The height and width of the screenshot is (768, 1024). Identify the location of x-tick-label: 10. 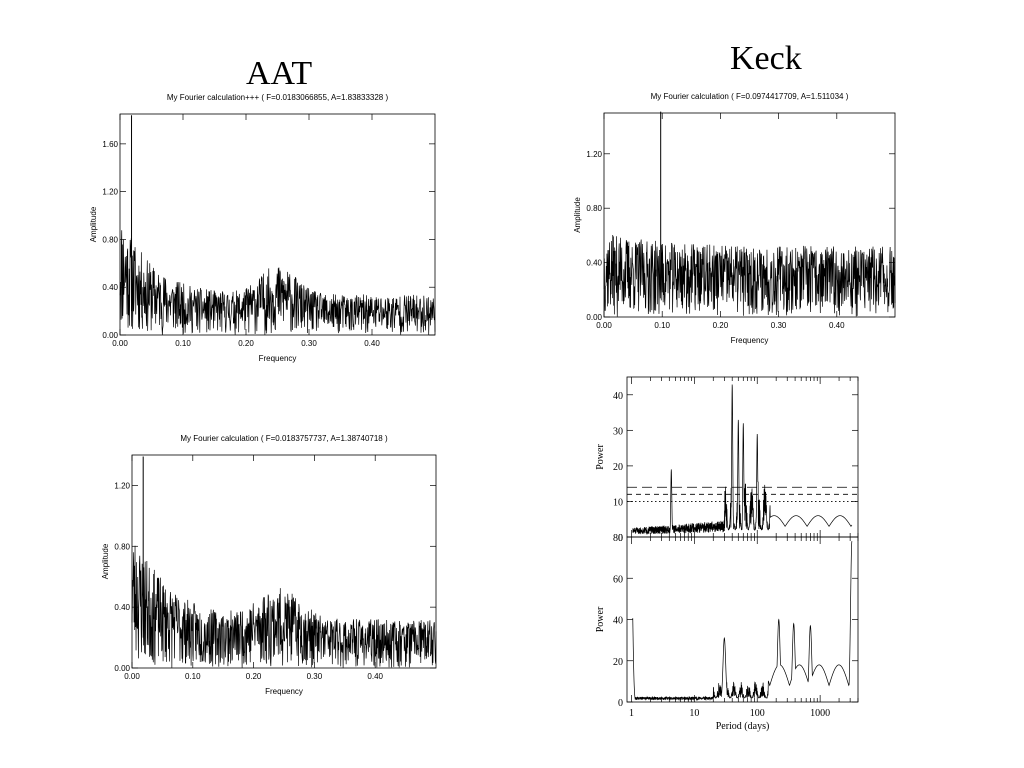
(694, 713).